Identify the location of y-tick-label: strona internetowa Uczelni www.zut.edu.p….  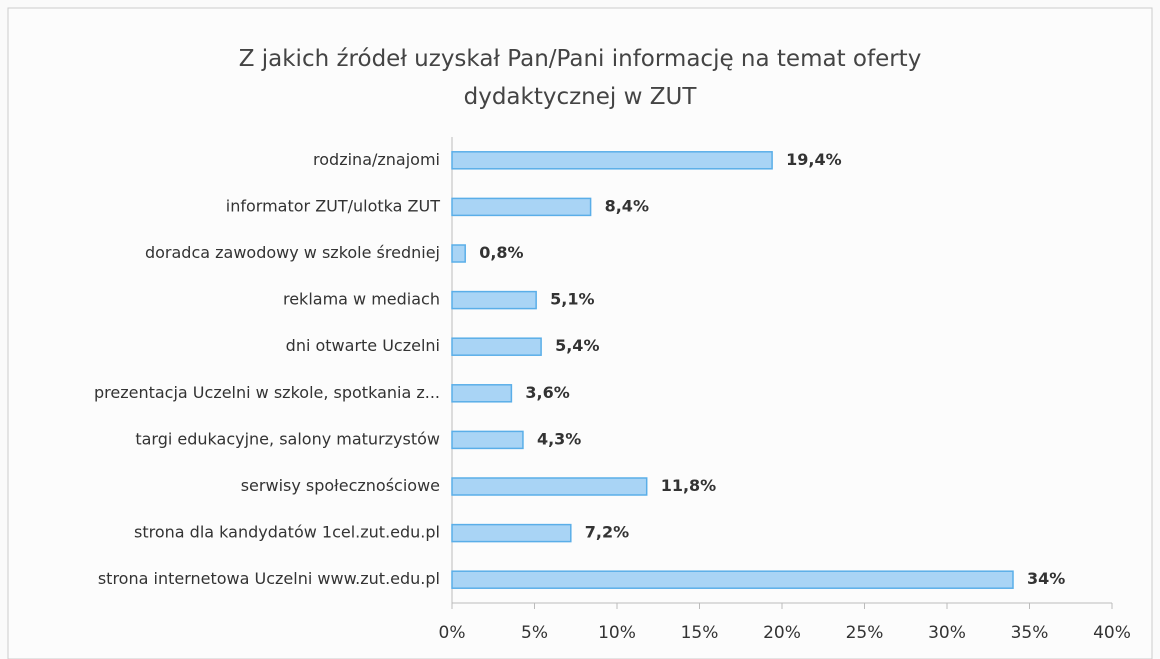
(269, 578).